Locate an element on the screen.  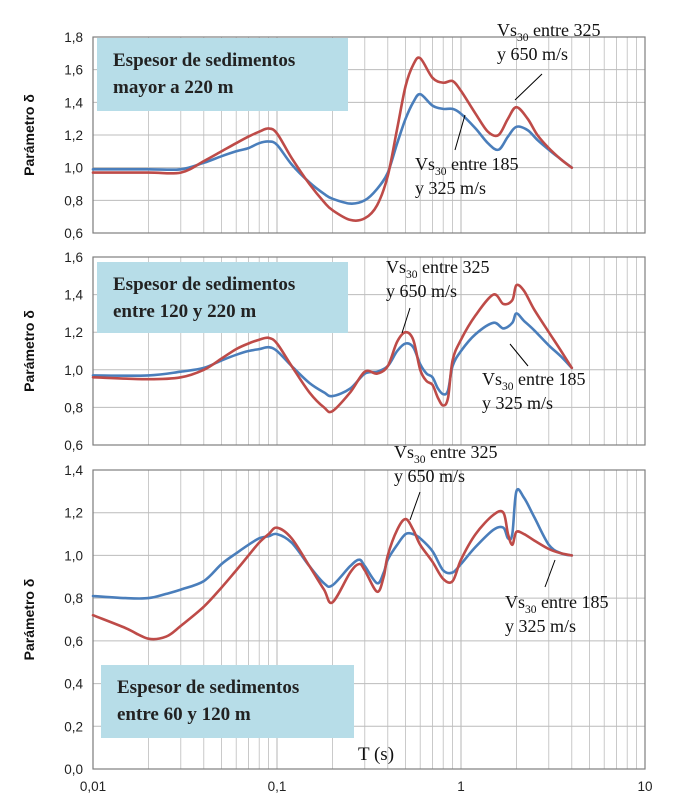
panel-title-box: Espesor de sedimentos mayor a 220 m is located at coordinates (222, 74).